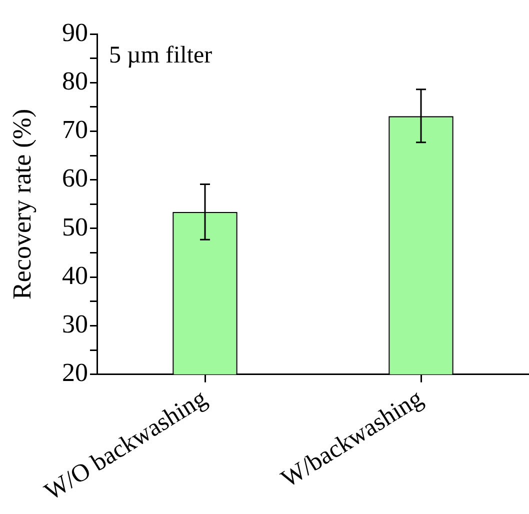  Describe the element at coordinates (160, 55) in the screenshot. I see `annotation: 5 µm filter` at that location.